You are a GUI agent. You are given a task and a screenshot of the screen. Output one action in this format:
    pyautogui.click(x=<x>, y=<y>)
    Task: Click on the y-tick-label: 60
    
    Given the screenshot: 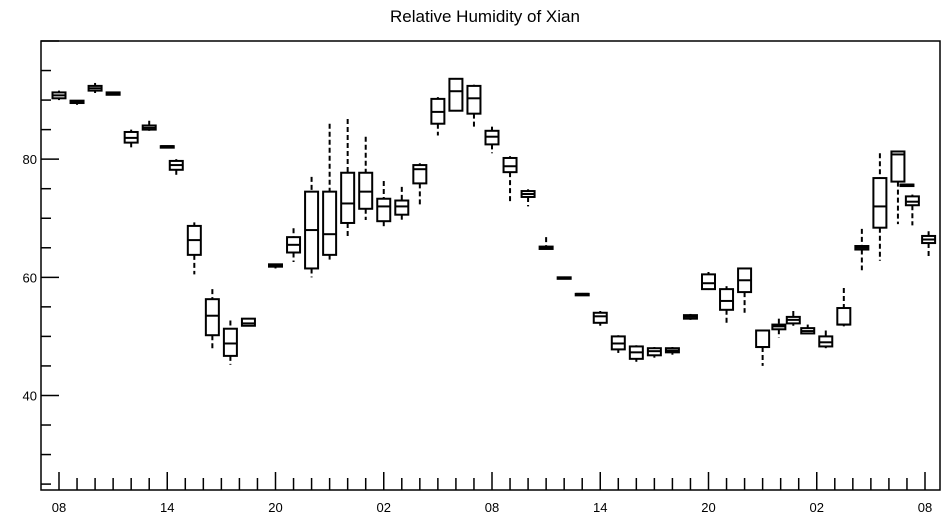 What is the action you would take?
    pyautogui.click(x=30, y=277)
    